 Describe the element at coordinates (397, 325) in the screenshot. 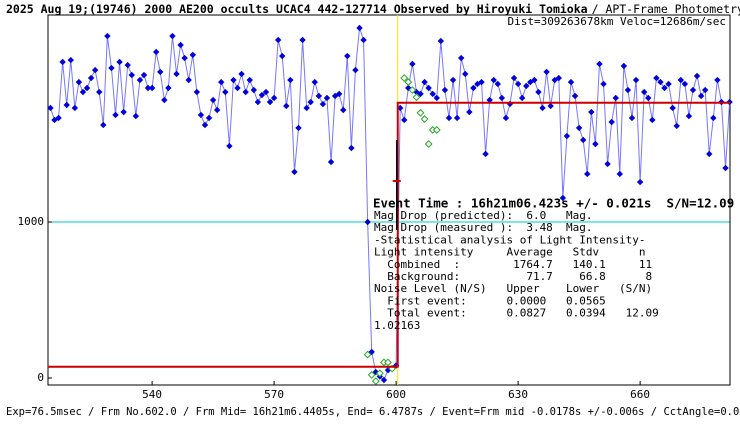

I see `annotation: 1.02163` at that location.